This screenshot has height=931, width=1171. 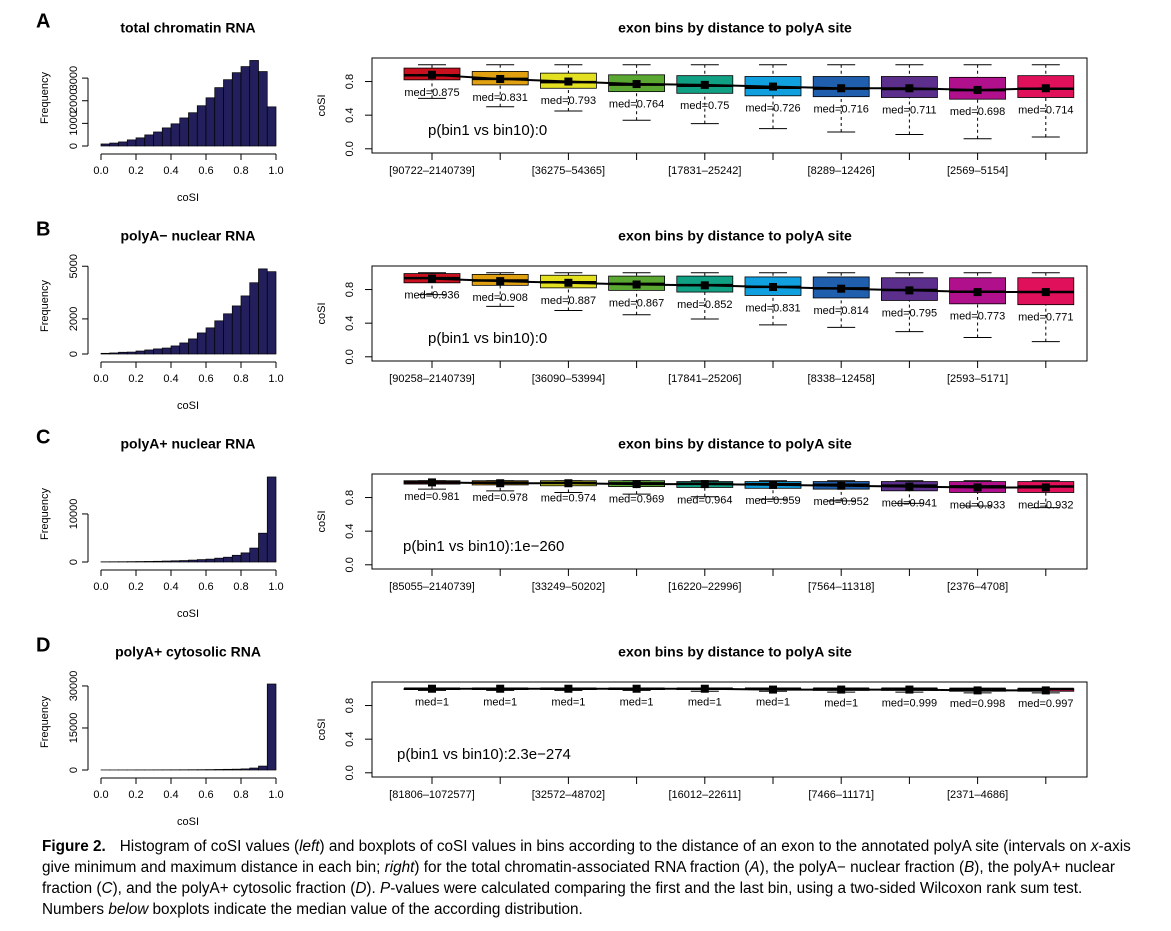 I want to click on x-tick-label: [17841–25206], so click(x=704, y=379).